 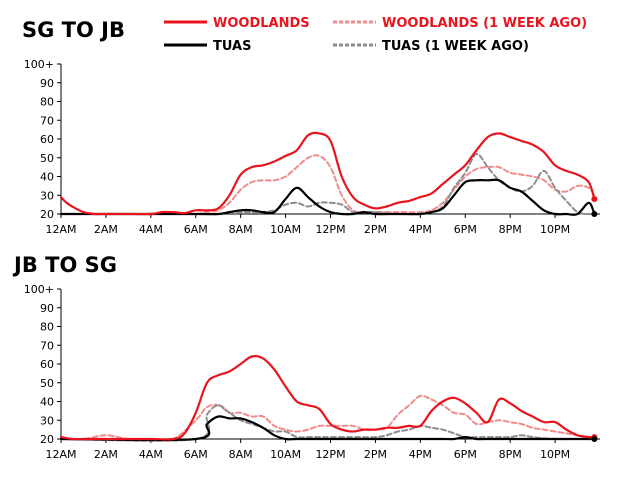 What do you see at coordinates (261, 23) in the screenshot?
I see `legend-label-woodlands: WOODLANDS` at bounding box center [261, 23].